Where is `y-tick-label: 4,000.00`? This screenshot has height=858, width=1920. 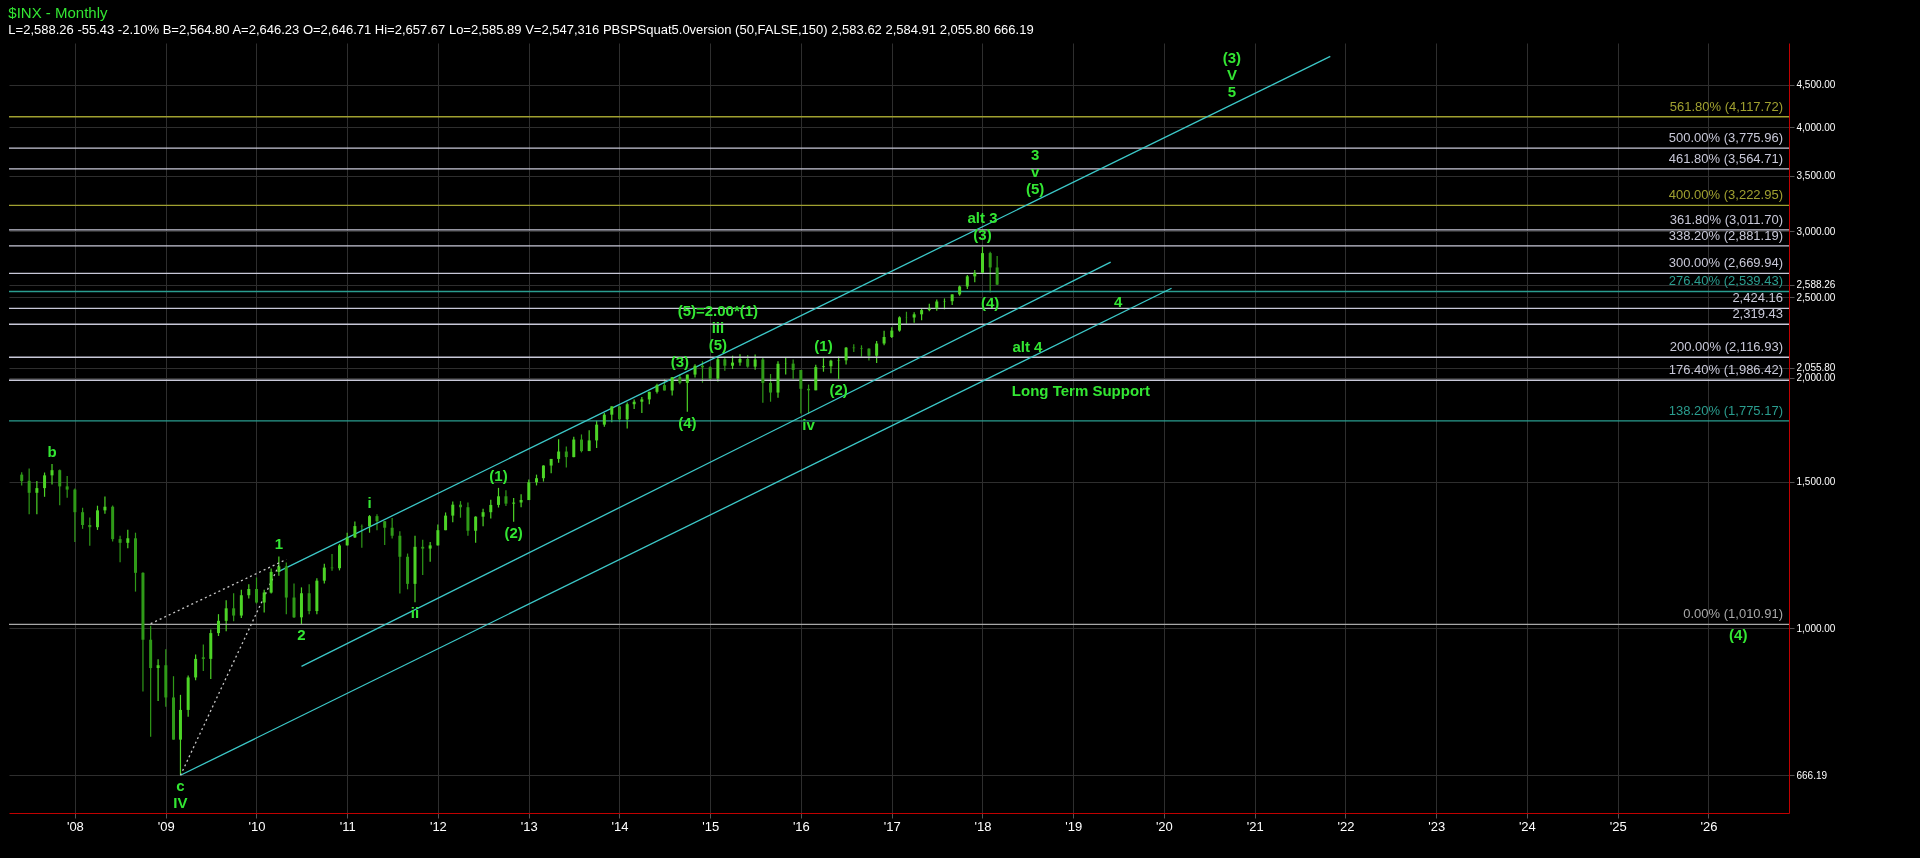
y-tick-label: 4,000.00 is located at coordinates (1816, 127).